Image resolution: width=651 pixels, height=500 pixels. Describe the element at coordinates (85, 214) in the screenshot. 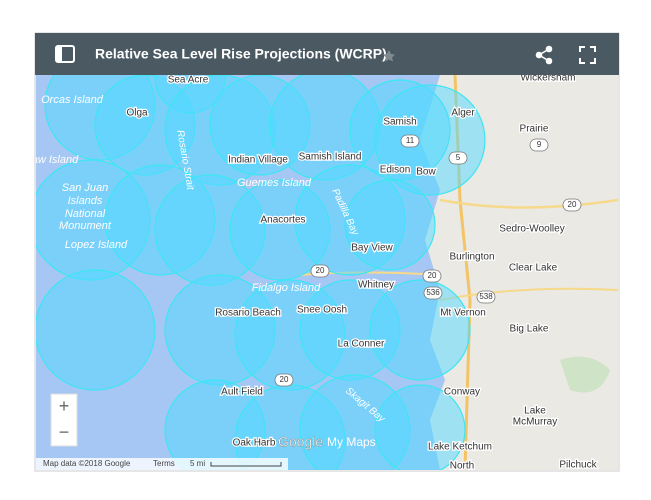

I see `place-label: National` at that location.